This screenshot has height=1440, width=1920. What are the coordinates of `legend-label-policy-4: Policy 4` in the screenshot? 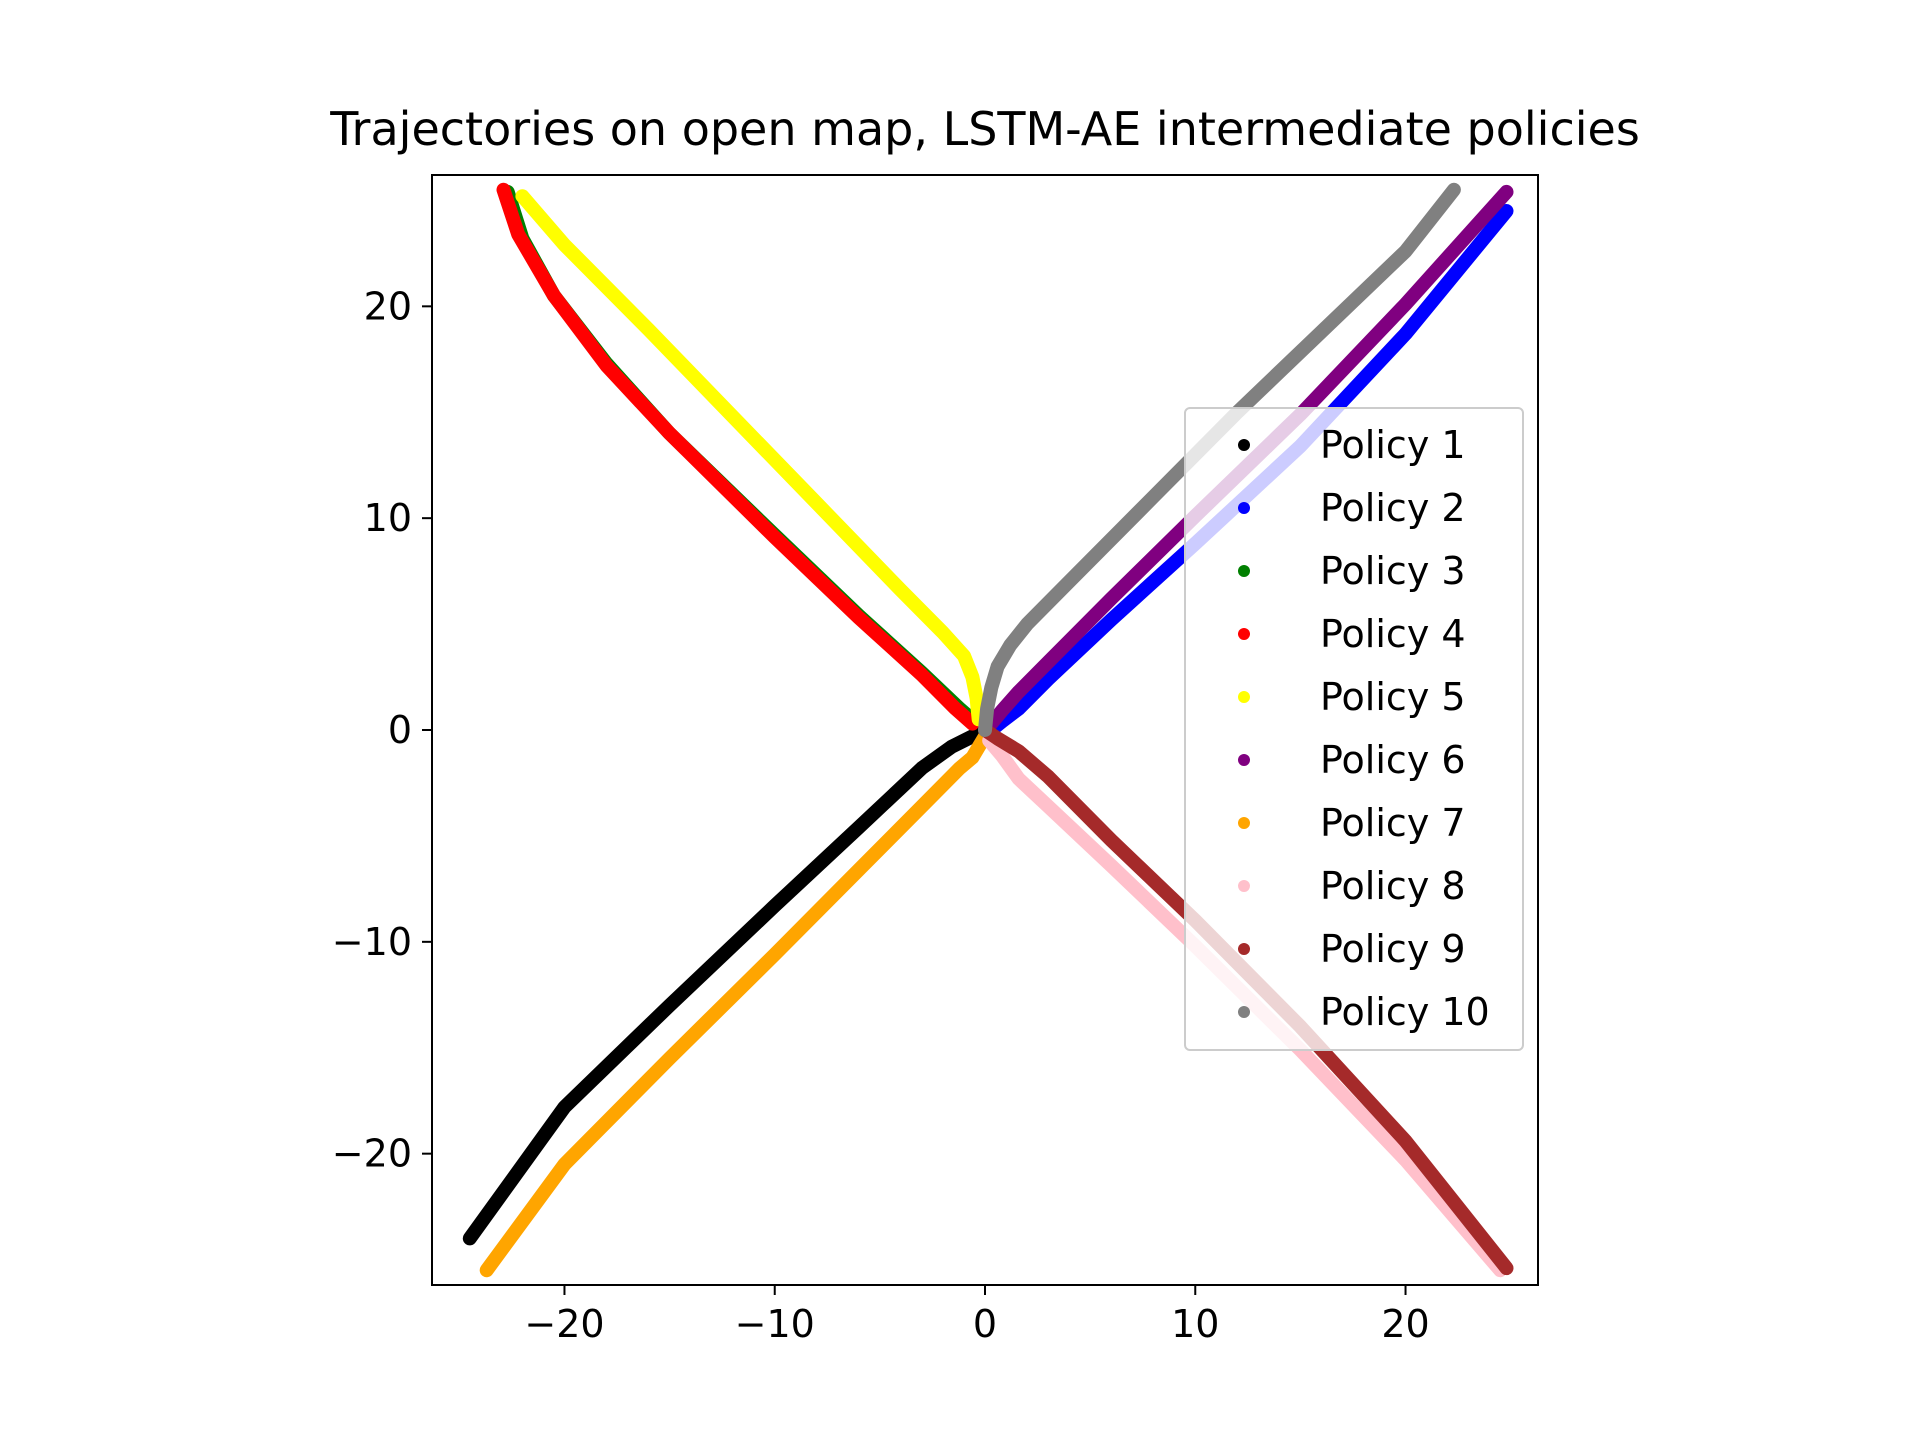 It's located at (1393, 634).